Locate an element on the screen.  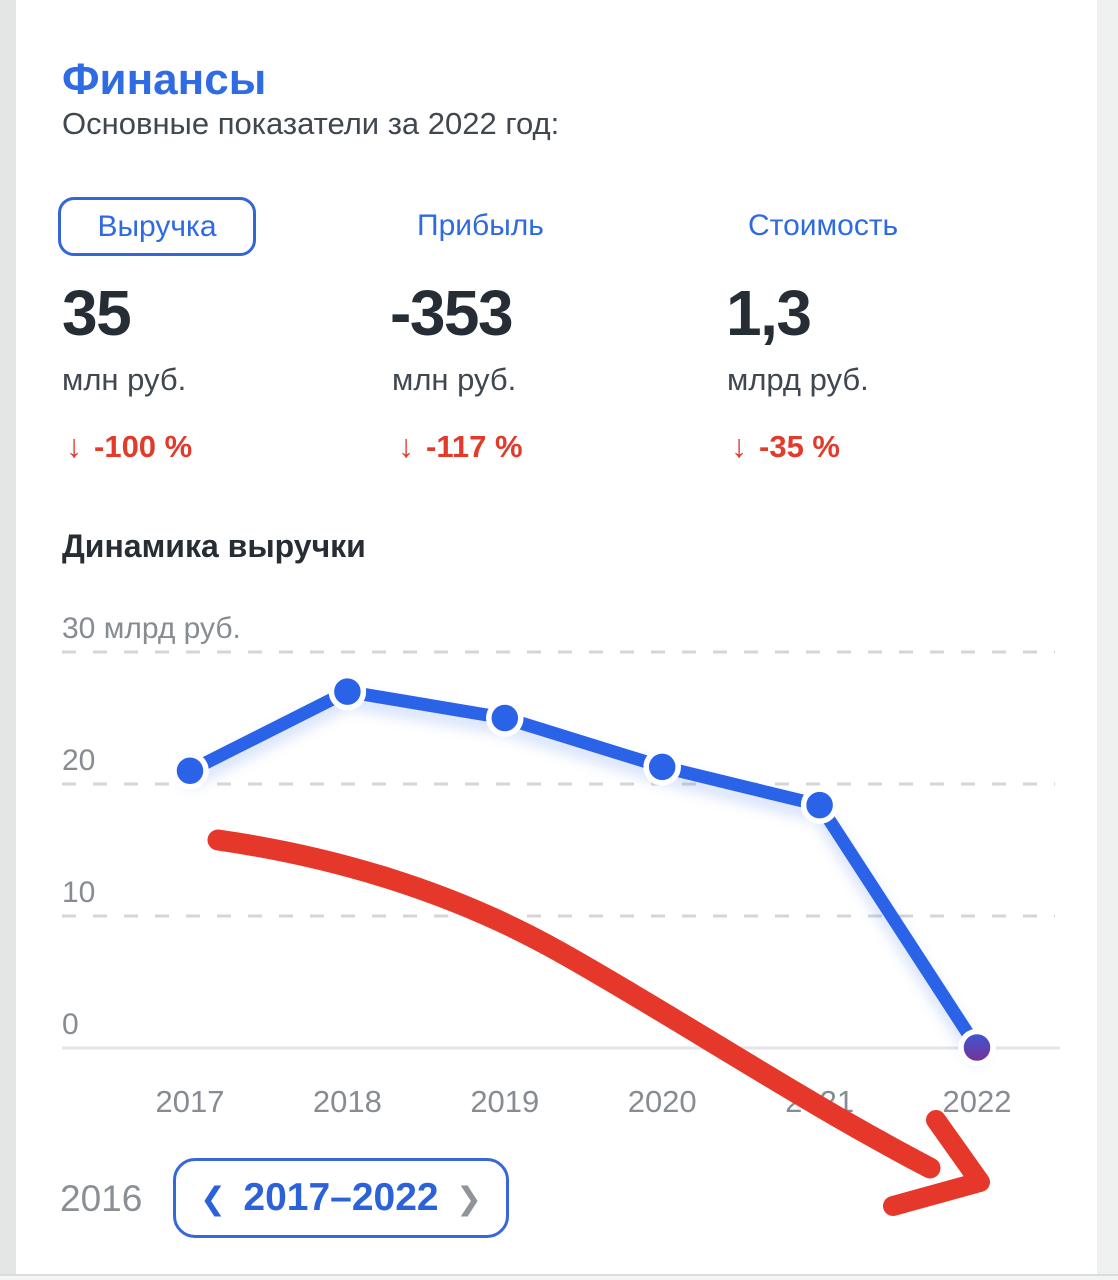
bottom-divider is located at coordinates (559, 1275).